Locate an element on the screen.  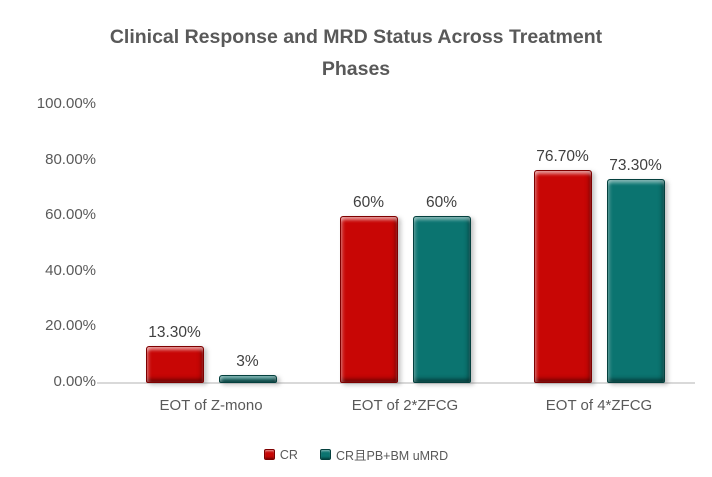
y-tick-label: 40.00% is located at coordinates (70, 270).